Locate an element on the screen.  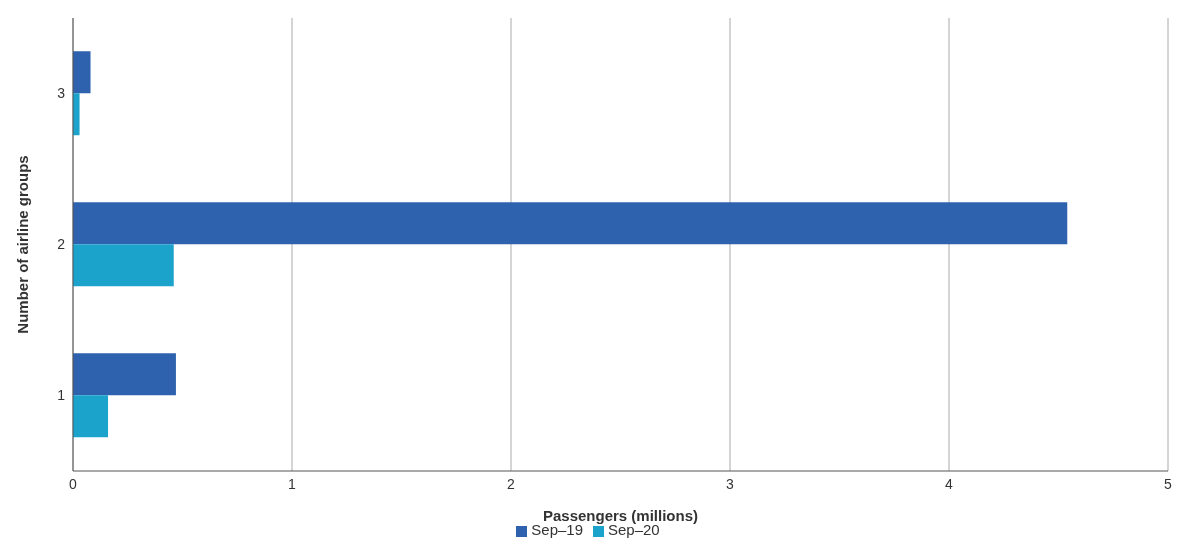
legend-label: Sep–19 is located at coordinates (557, 529).